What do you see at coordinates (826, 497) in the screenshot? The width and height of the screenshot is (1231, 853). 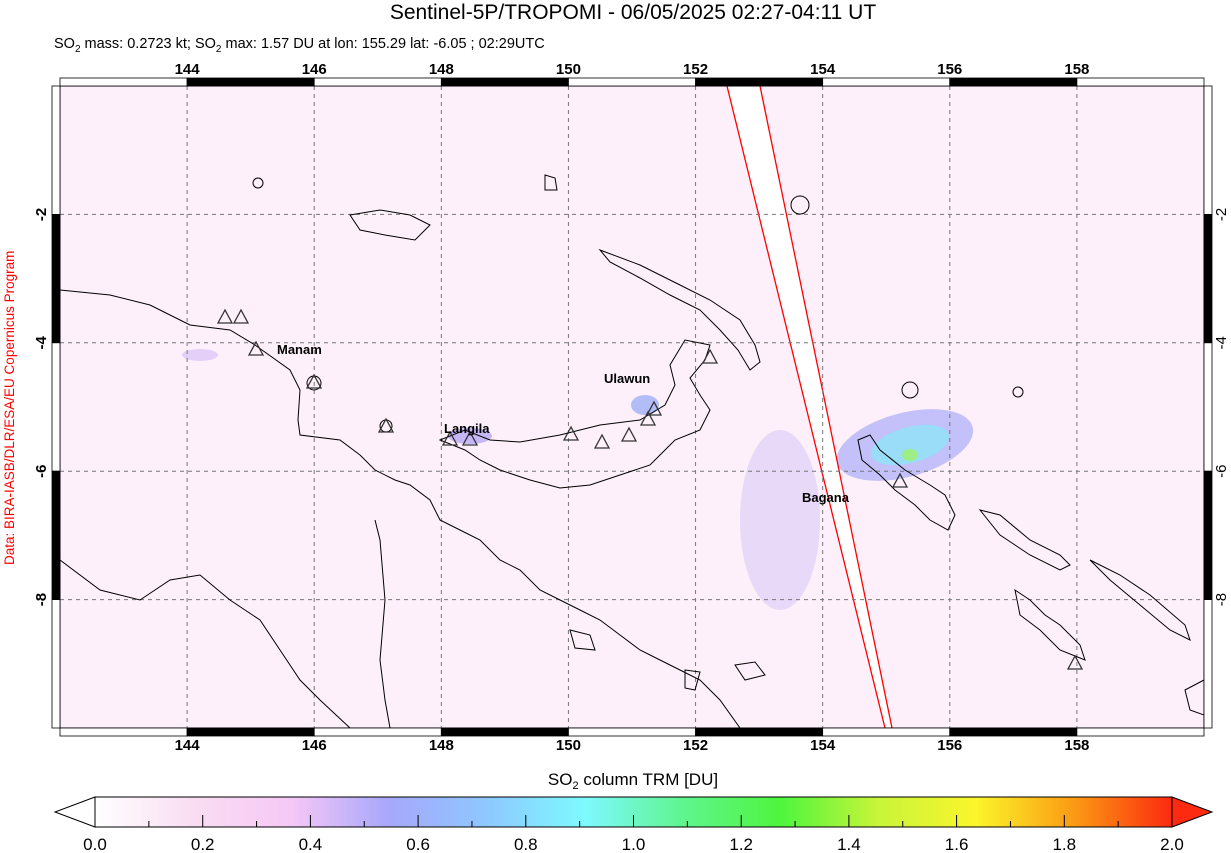 I see `volcano-label-bagana: Bagana` at bounding box center [826, 497].